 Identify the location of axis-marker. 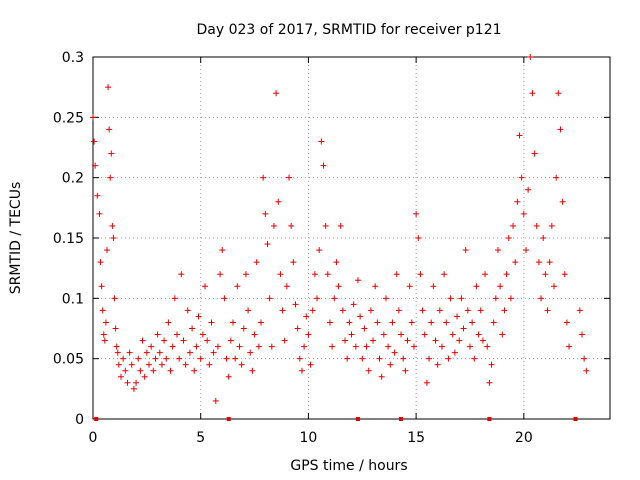
(489, 419).